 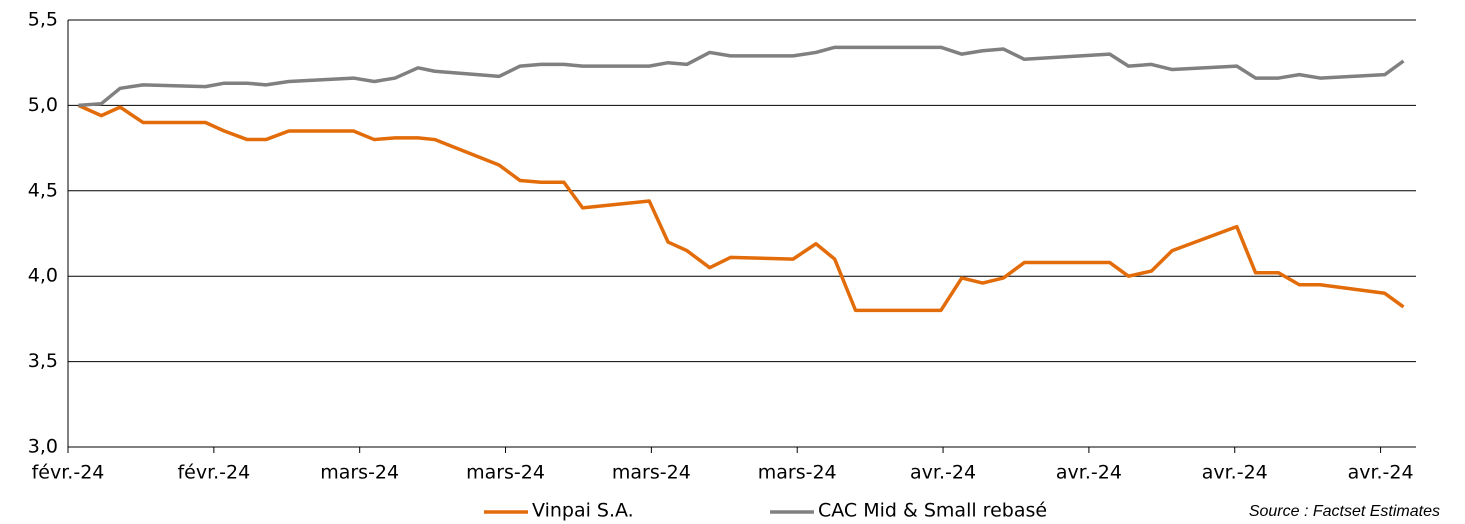 I want to click on series-line, so click(x=741, y=76).